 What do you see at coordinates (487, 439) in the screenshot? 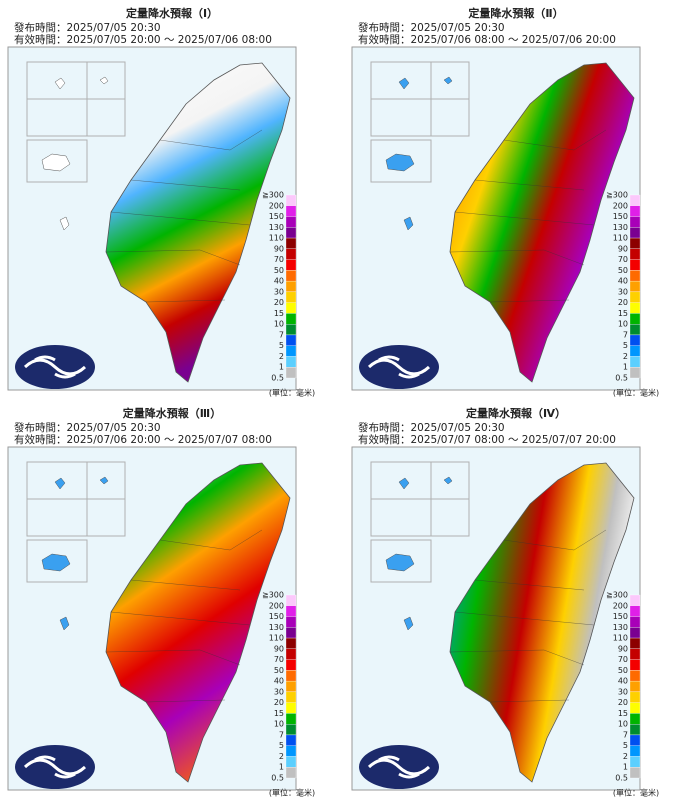
I see `valid-time: 有效時間：2025/07/07 08:00 ～ 2025/07/07 20:00` at bounding box center [487, 439].